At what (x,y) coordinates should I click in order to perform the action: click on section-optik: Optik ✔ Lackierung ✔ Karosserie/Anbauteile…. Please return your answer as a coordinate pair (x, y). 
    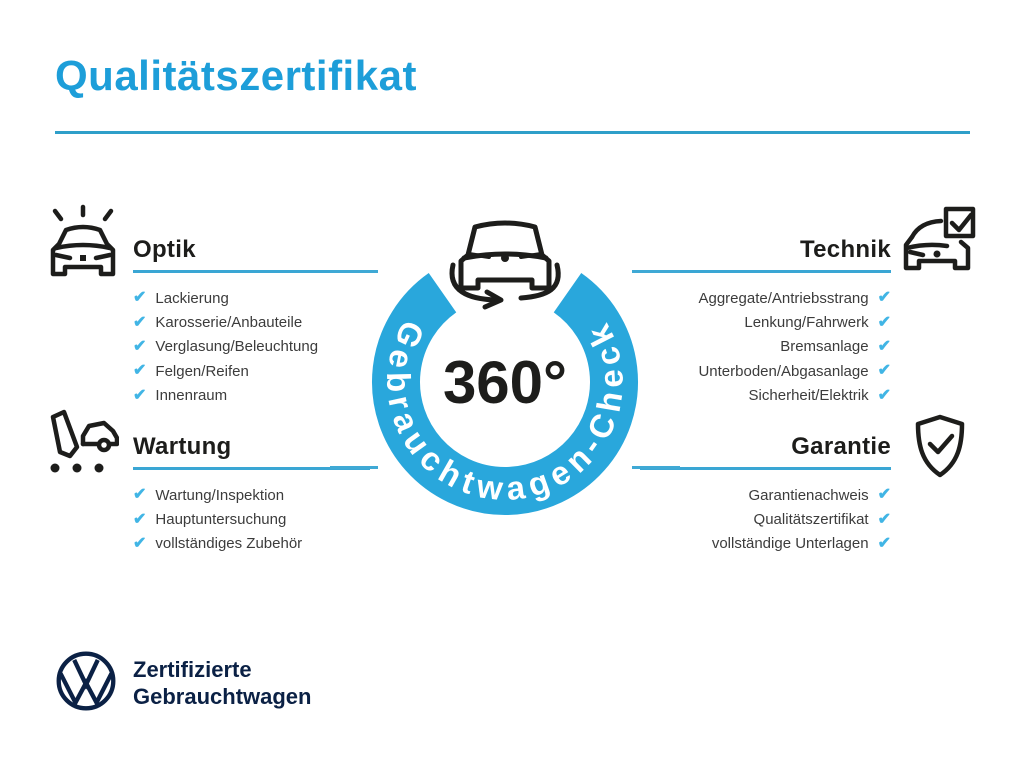
    Looking at the image, I should click on (251, 322).